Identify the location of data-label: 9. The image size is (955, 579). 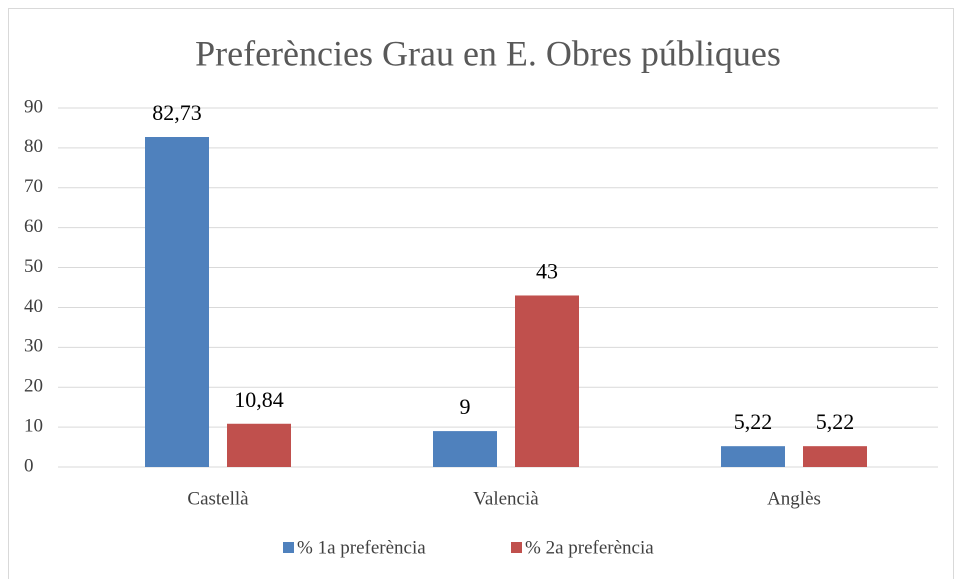
(465, 406).